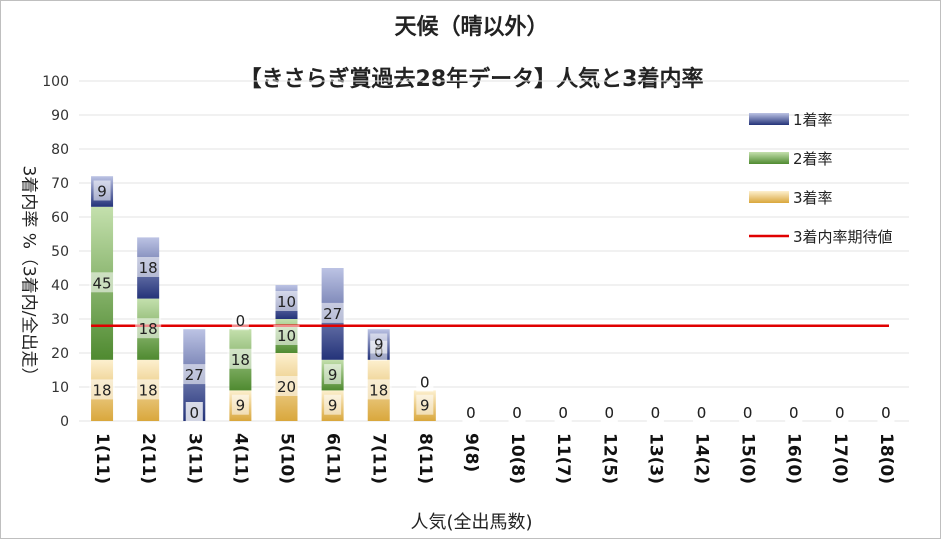 The height and width of the screenshot is (539, 941). I want to click on chart-subtitle: 【きさらぎ賞過去28年データ】人気と3着内率, so click(471, 79).